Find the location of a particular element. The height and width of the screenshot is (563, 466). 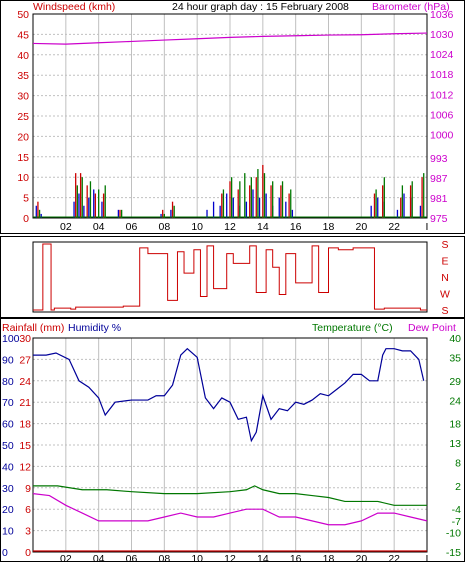

temperature-tick-label: -4 is located at coordinates (456, 510).